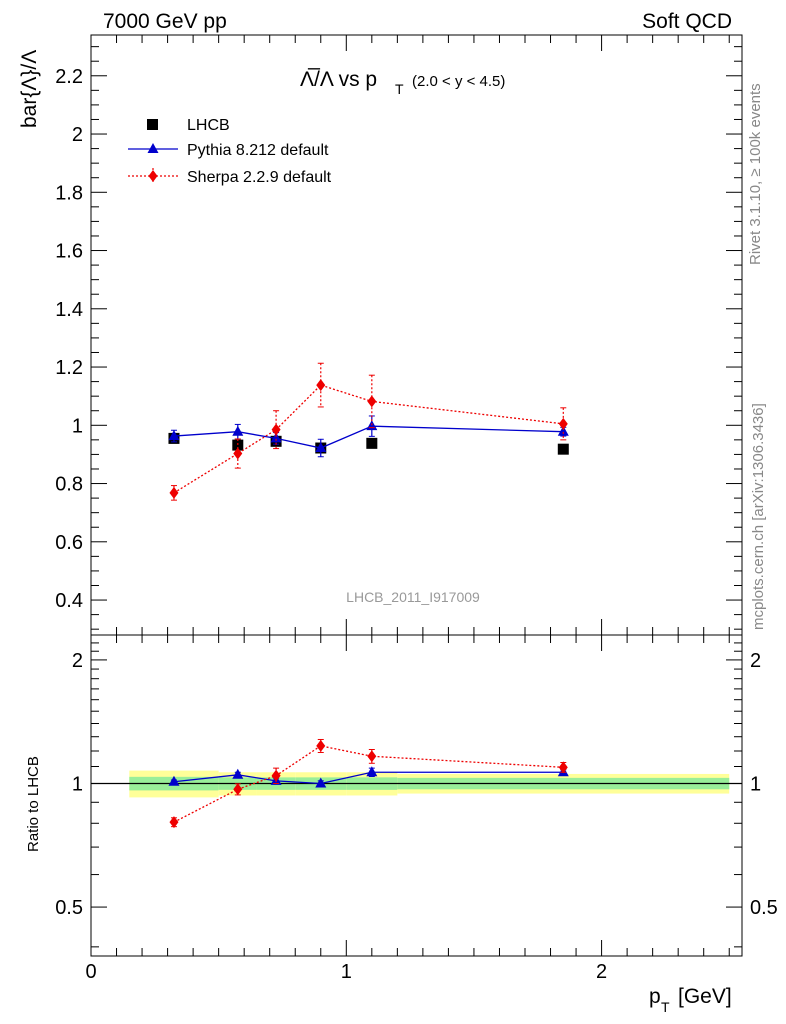  I want to click on y-tick-label: 0.4, so click(69, 601).